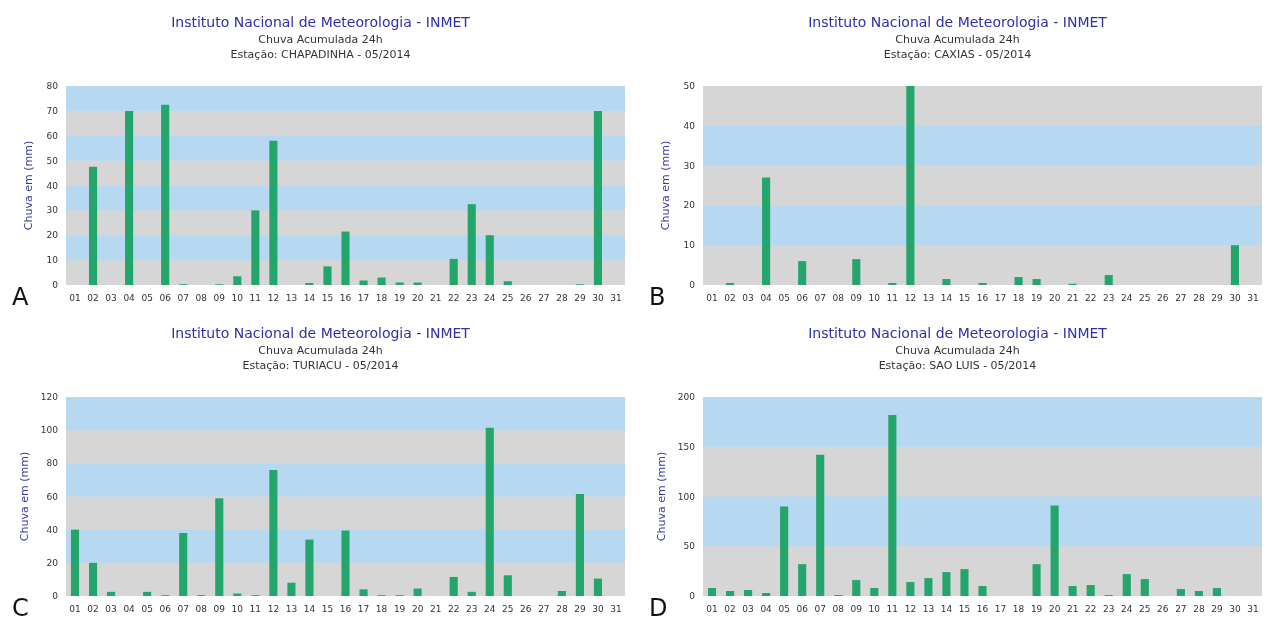  What do you see at coordinates (147, 297) in the screenshot?
I see `x-tick-label: 05` at bounding box center [147, 297].